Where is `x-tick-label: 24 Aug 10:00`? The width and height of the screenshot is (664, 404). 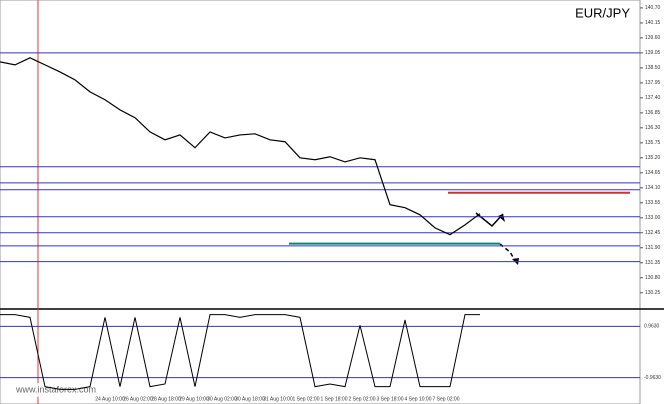 x-tick-label: 24 Aug 10:00 is located at coordinates (110, 399).